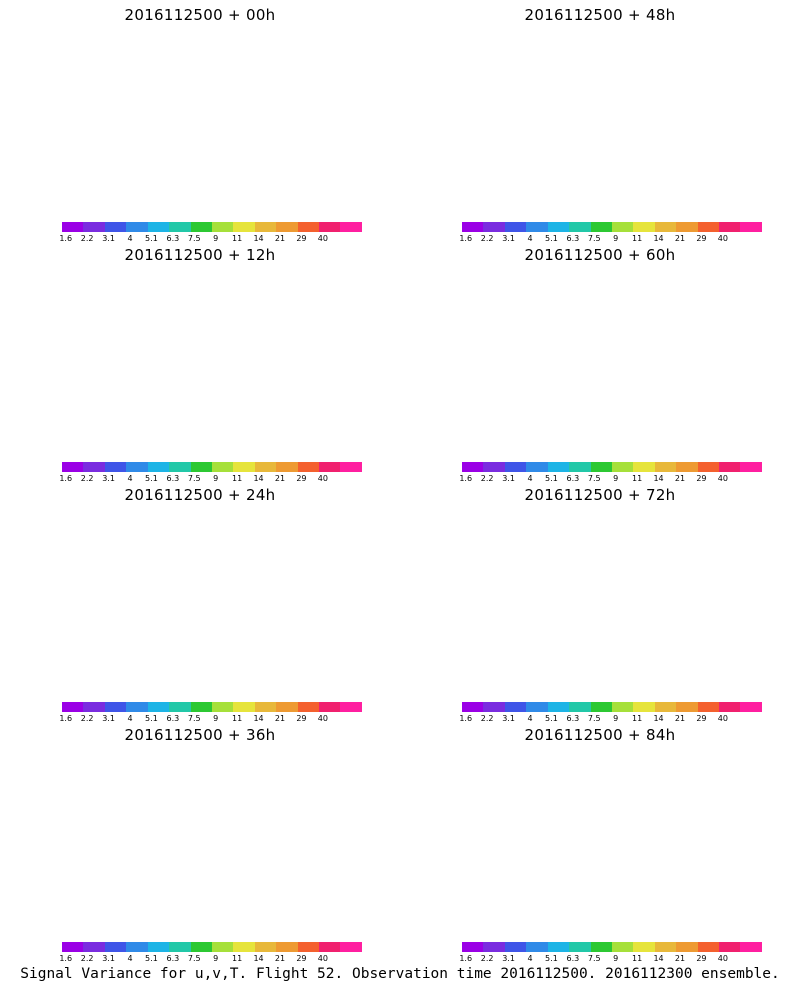 Image resolution: width=800 pixels, height=1000 pixels. I want to click on colorbar-label: 4, so click(530, 718).